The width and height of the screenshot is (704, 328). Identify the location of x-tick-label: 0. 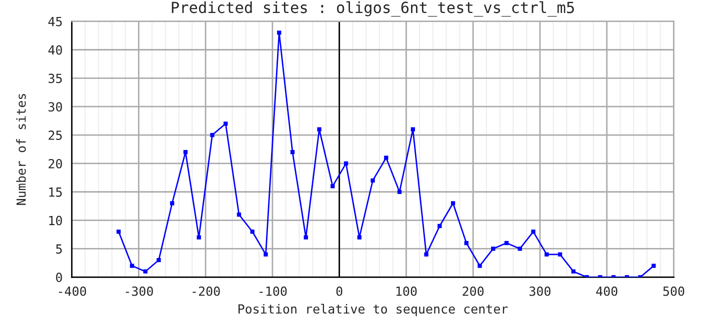
(339, 291).